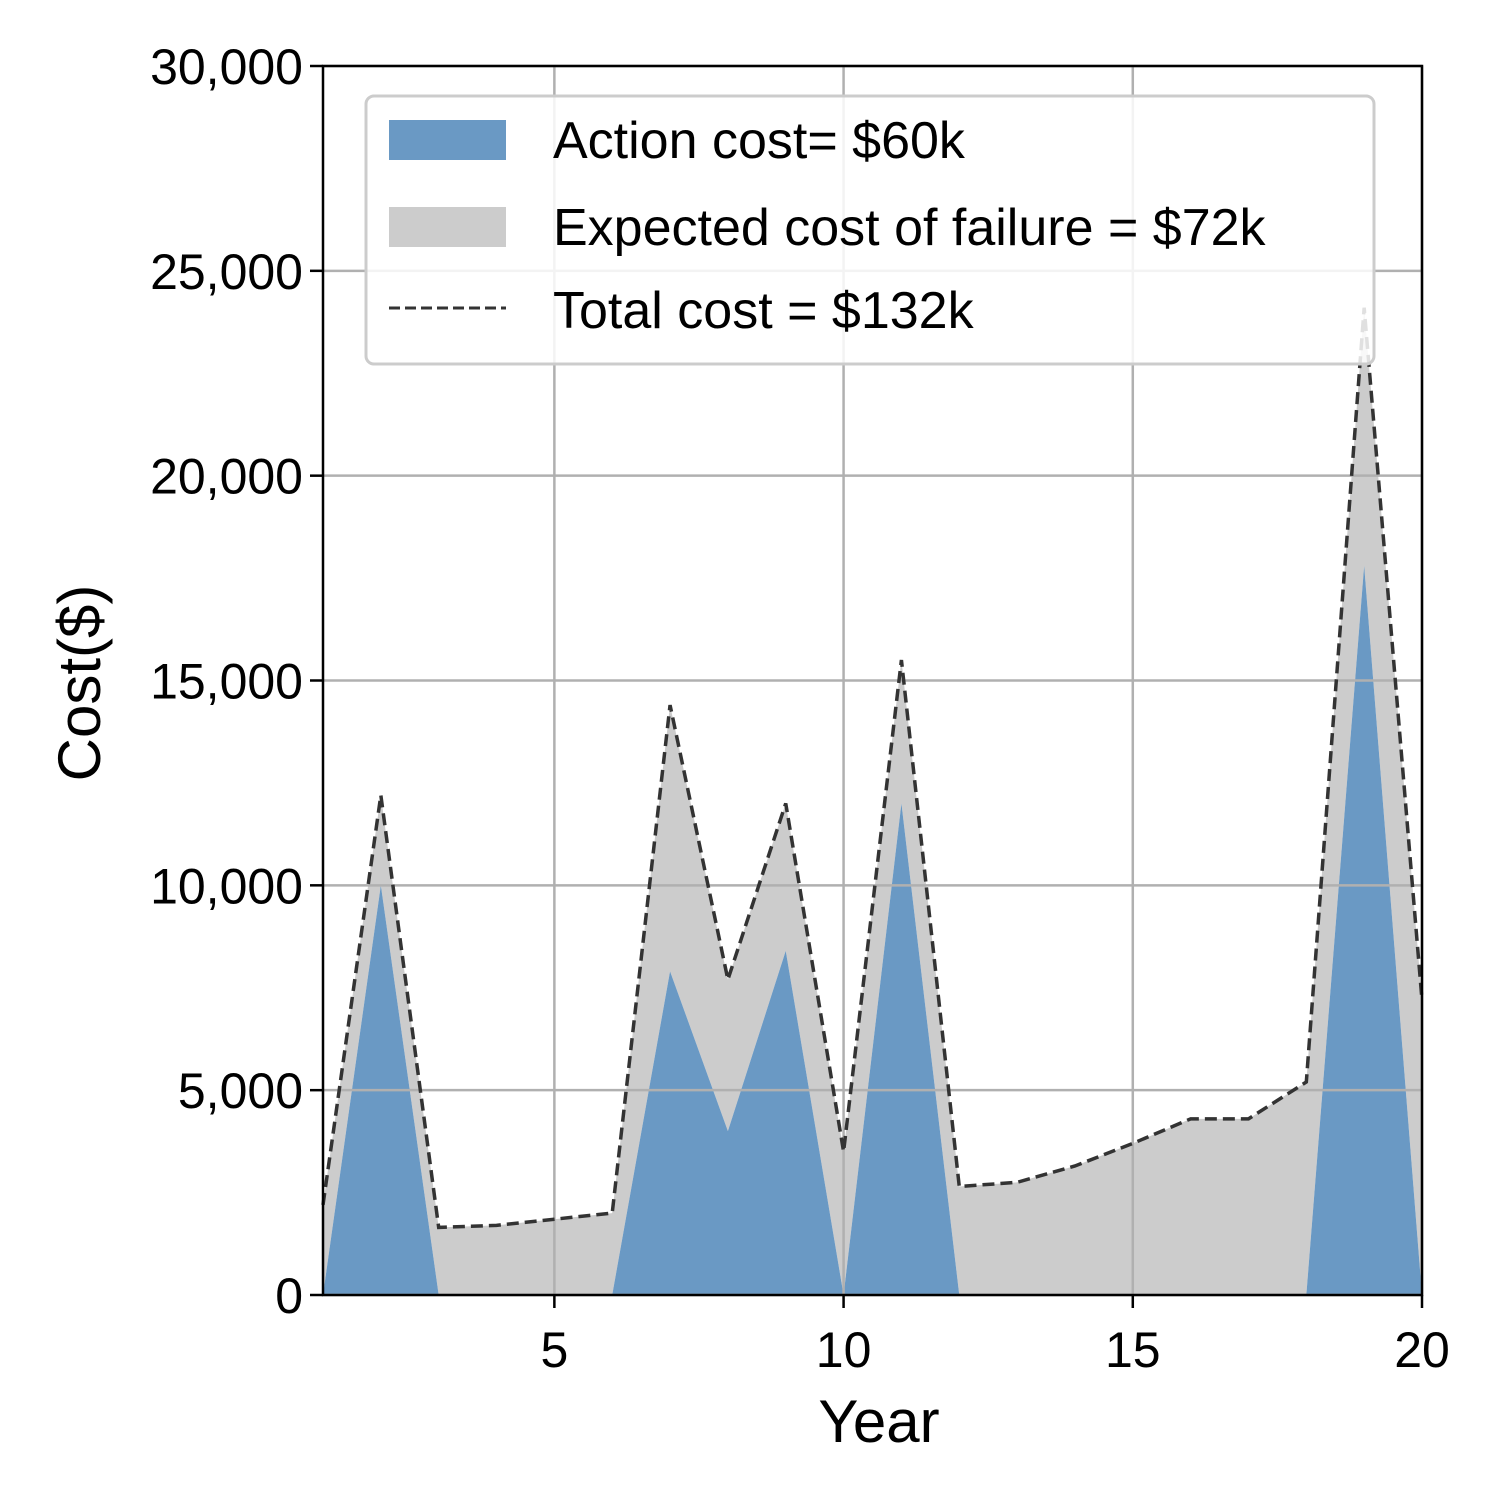  I want to click on y-axis-title: Cost($), so click(79, 683).